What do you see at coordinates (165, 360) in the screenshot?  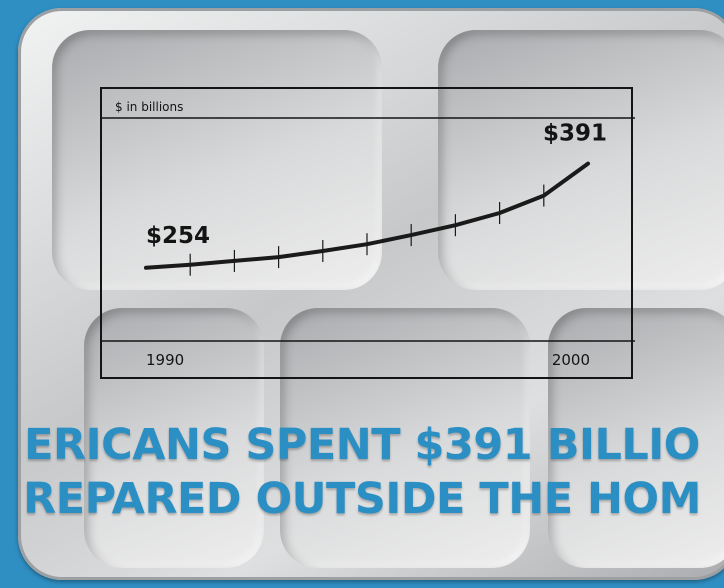 I see `x-tick-label-1990: 1990` at bounding box center [165, 360].